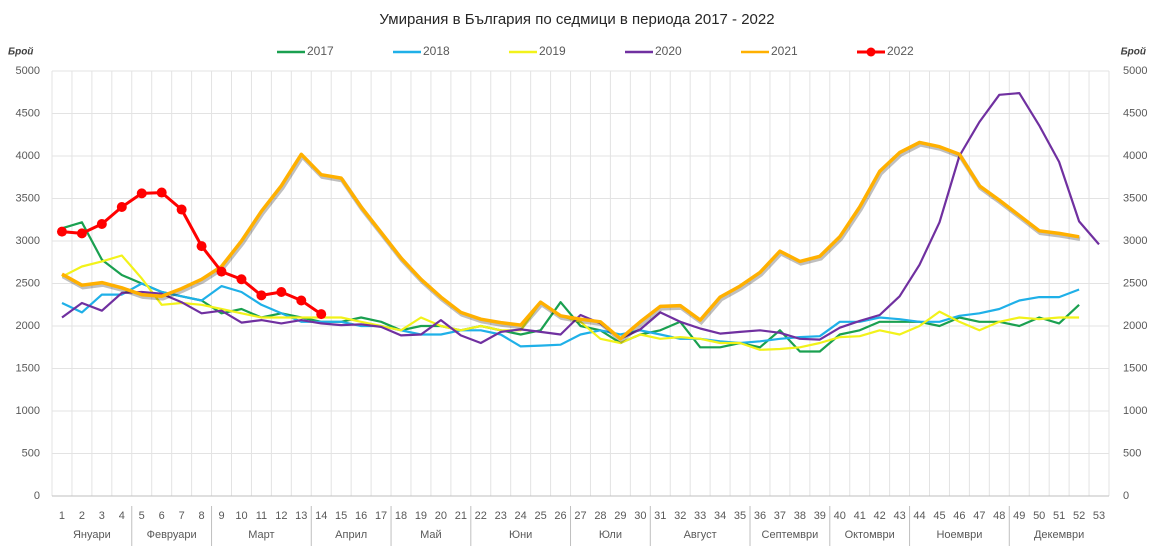 Image resolution: width=1154 pixels, height=548 pixels. I want to click on y2-tick-label: 1000, so click(1135, 411).